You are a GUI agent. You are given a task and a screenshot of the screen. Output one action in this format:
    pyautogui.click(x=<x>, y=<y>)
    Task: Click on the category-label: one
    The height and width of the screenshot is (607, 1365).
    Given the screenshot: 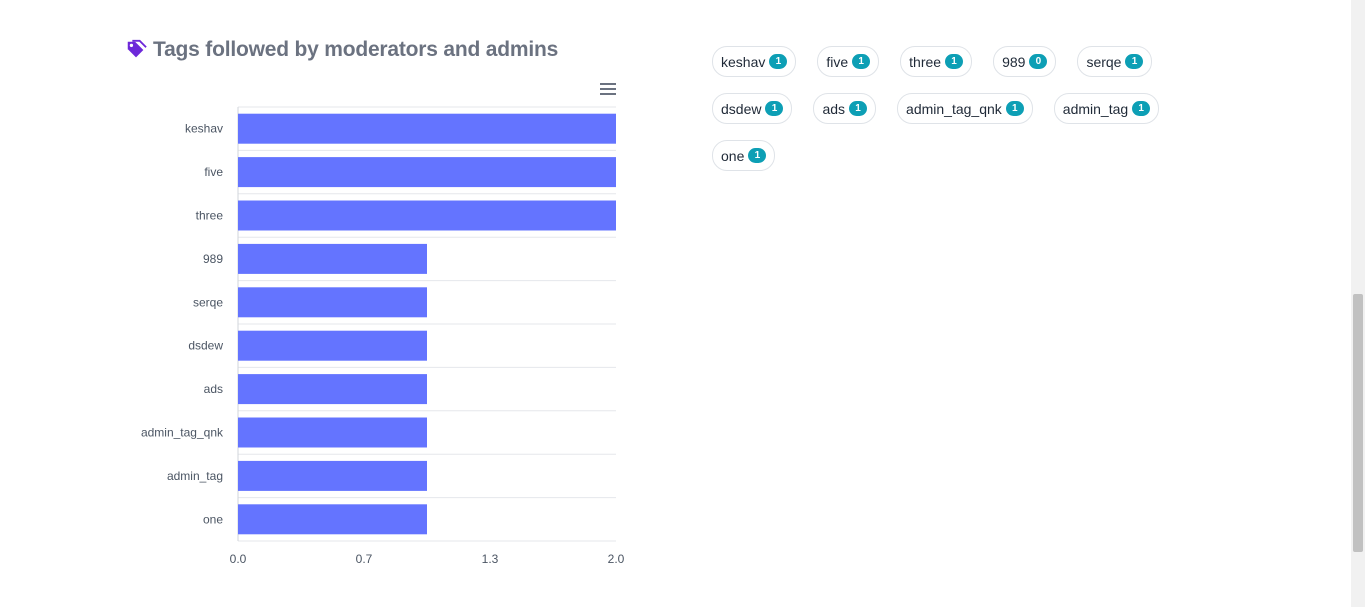 What is the action you would take?
    pyautogui.click(x=213, y=519)
    